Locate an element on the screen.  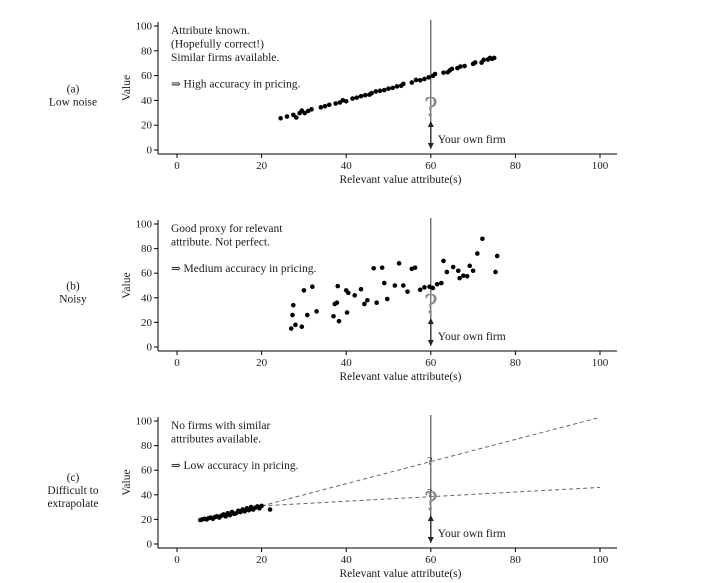
x-tick-label: 20 is located at coordinates (262, 560).